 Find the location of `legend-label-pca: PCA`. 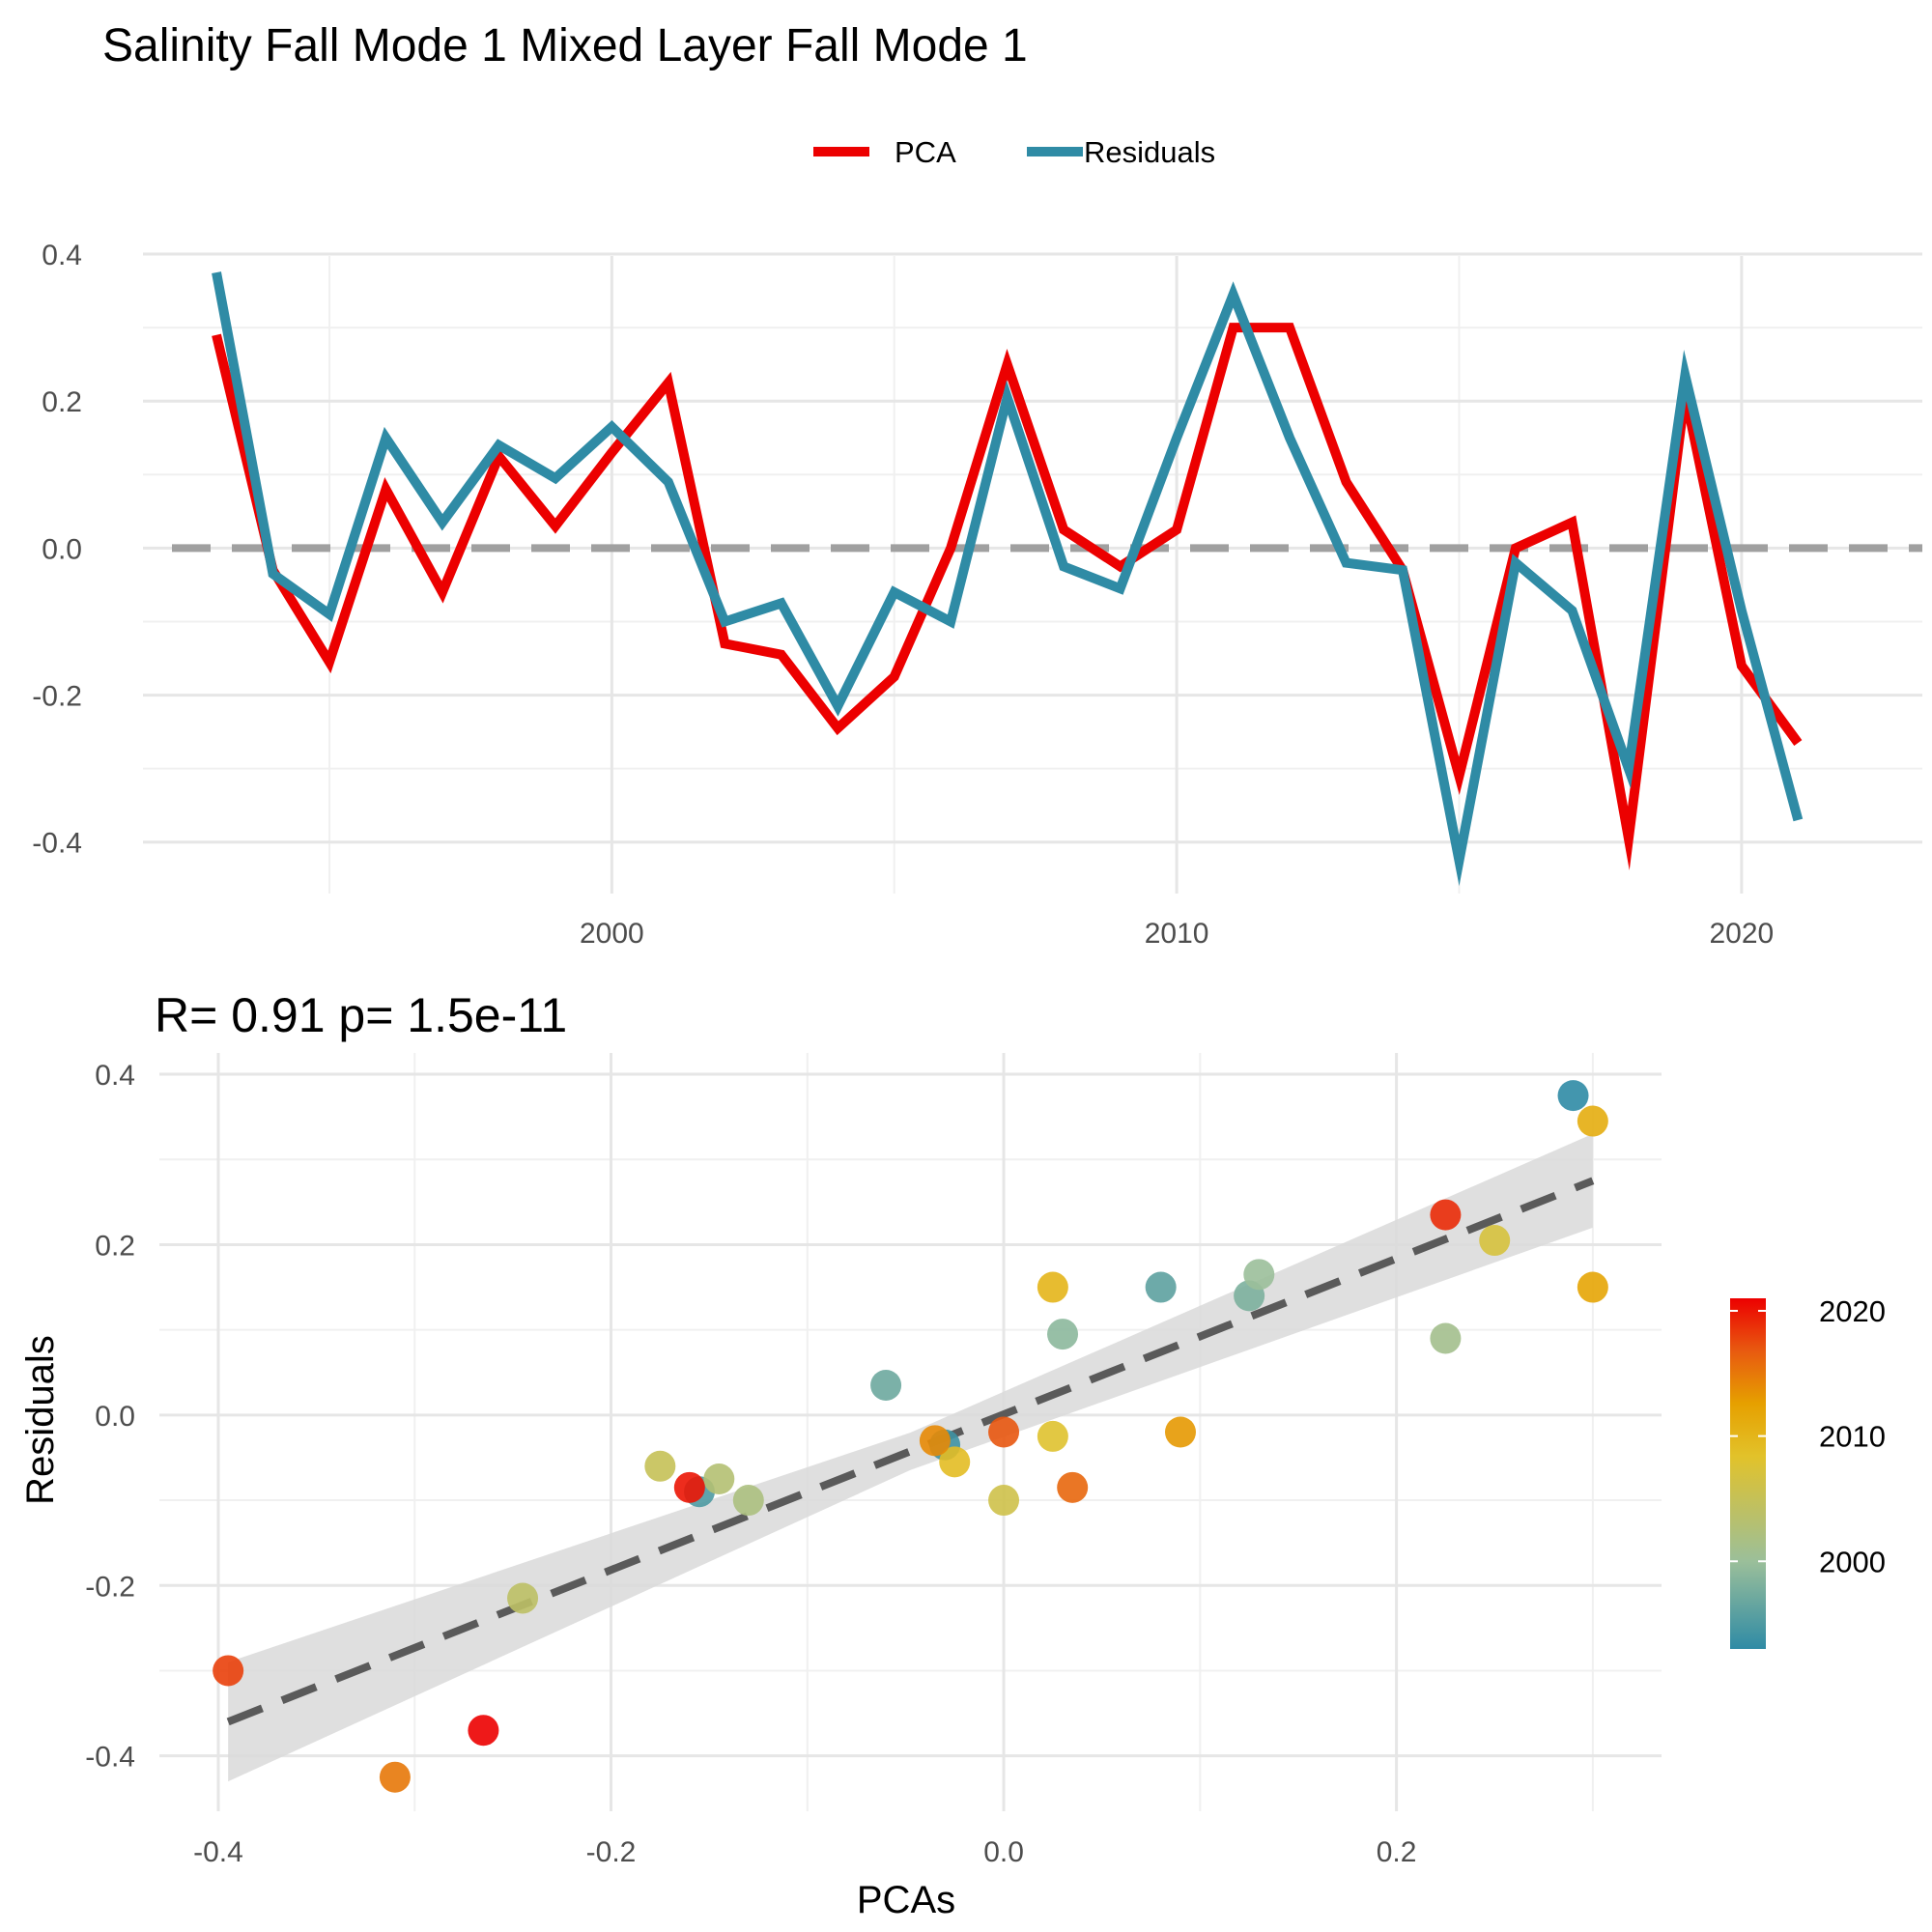

legend-label-pca: PCA is located at coordinates (925, 152).